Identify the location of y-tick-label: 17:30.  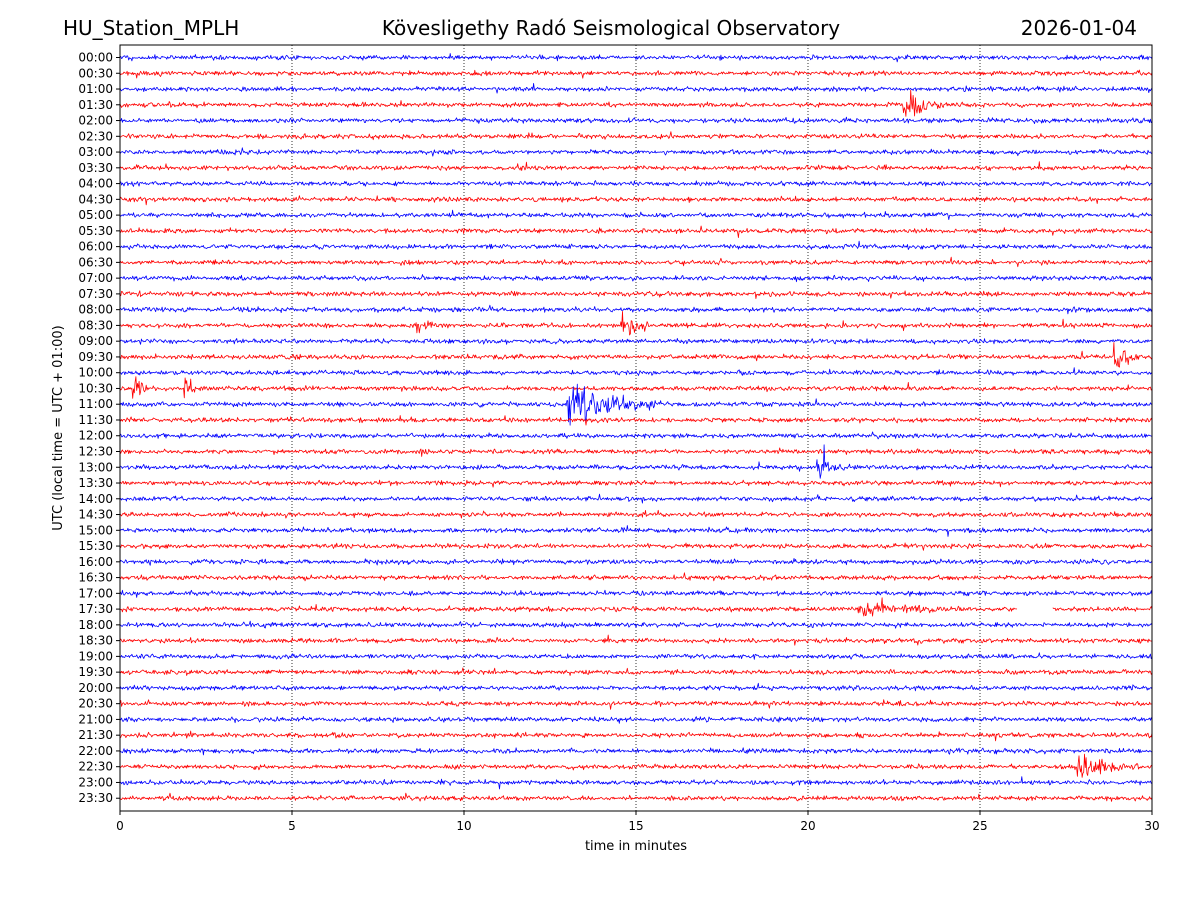
(95, 609).